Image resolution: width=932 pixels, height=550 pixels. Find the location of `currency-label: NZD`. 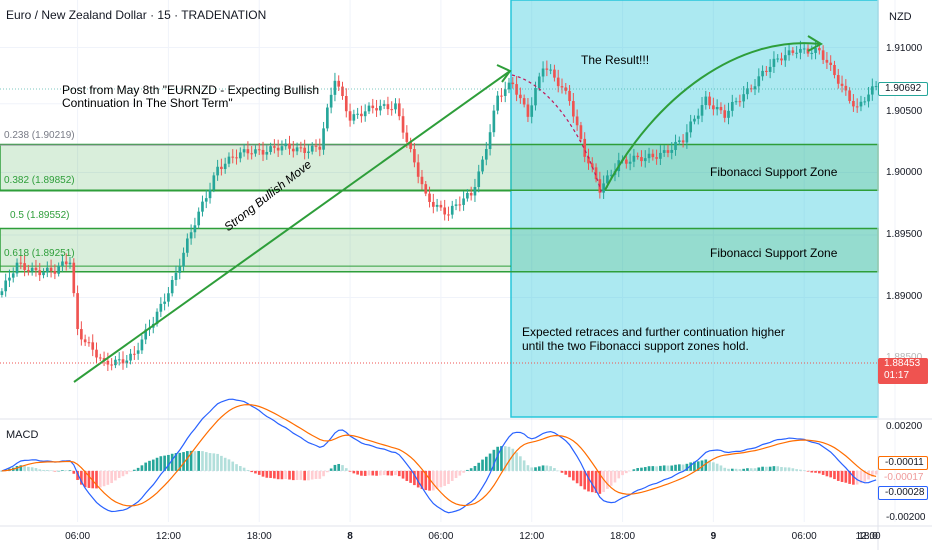

currency-label: NZD is located at coordinates (900, 17).